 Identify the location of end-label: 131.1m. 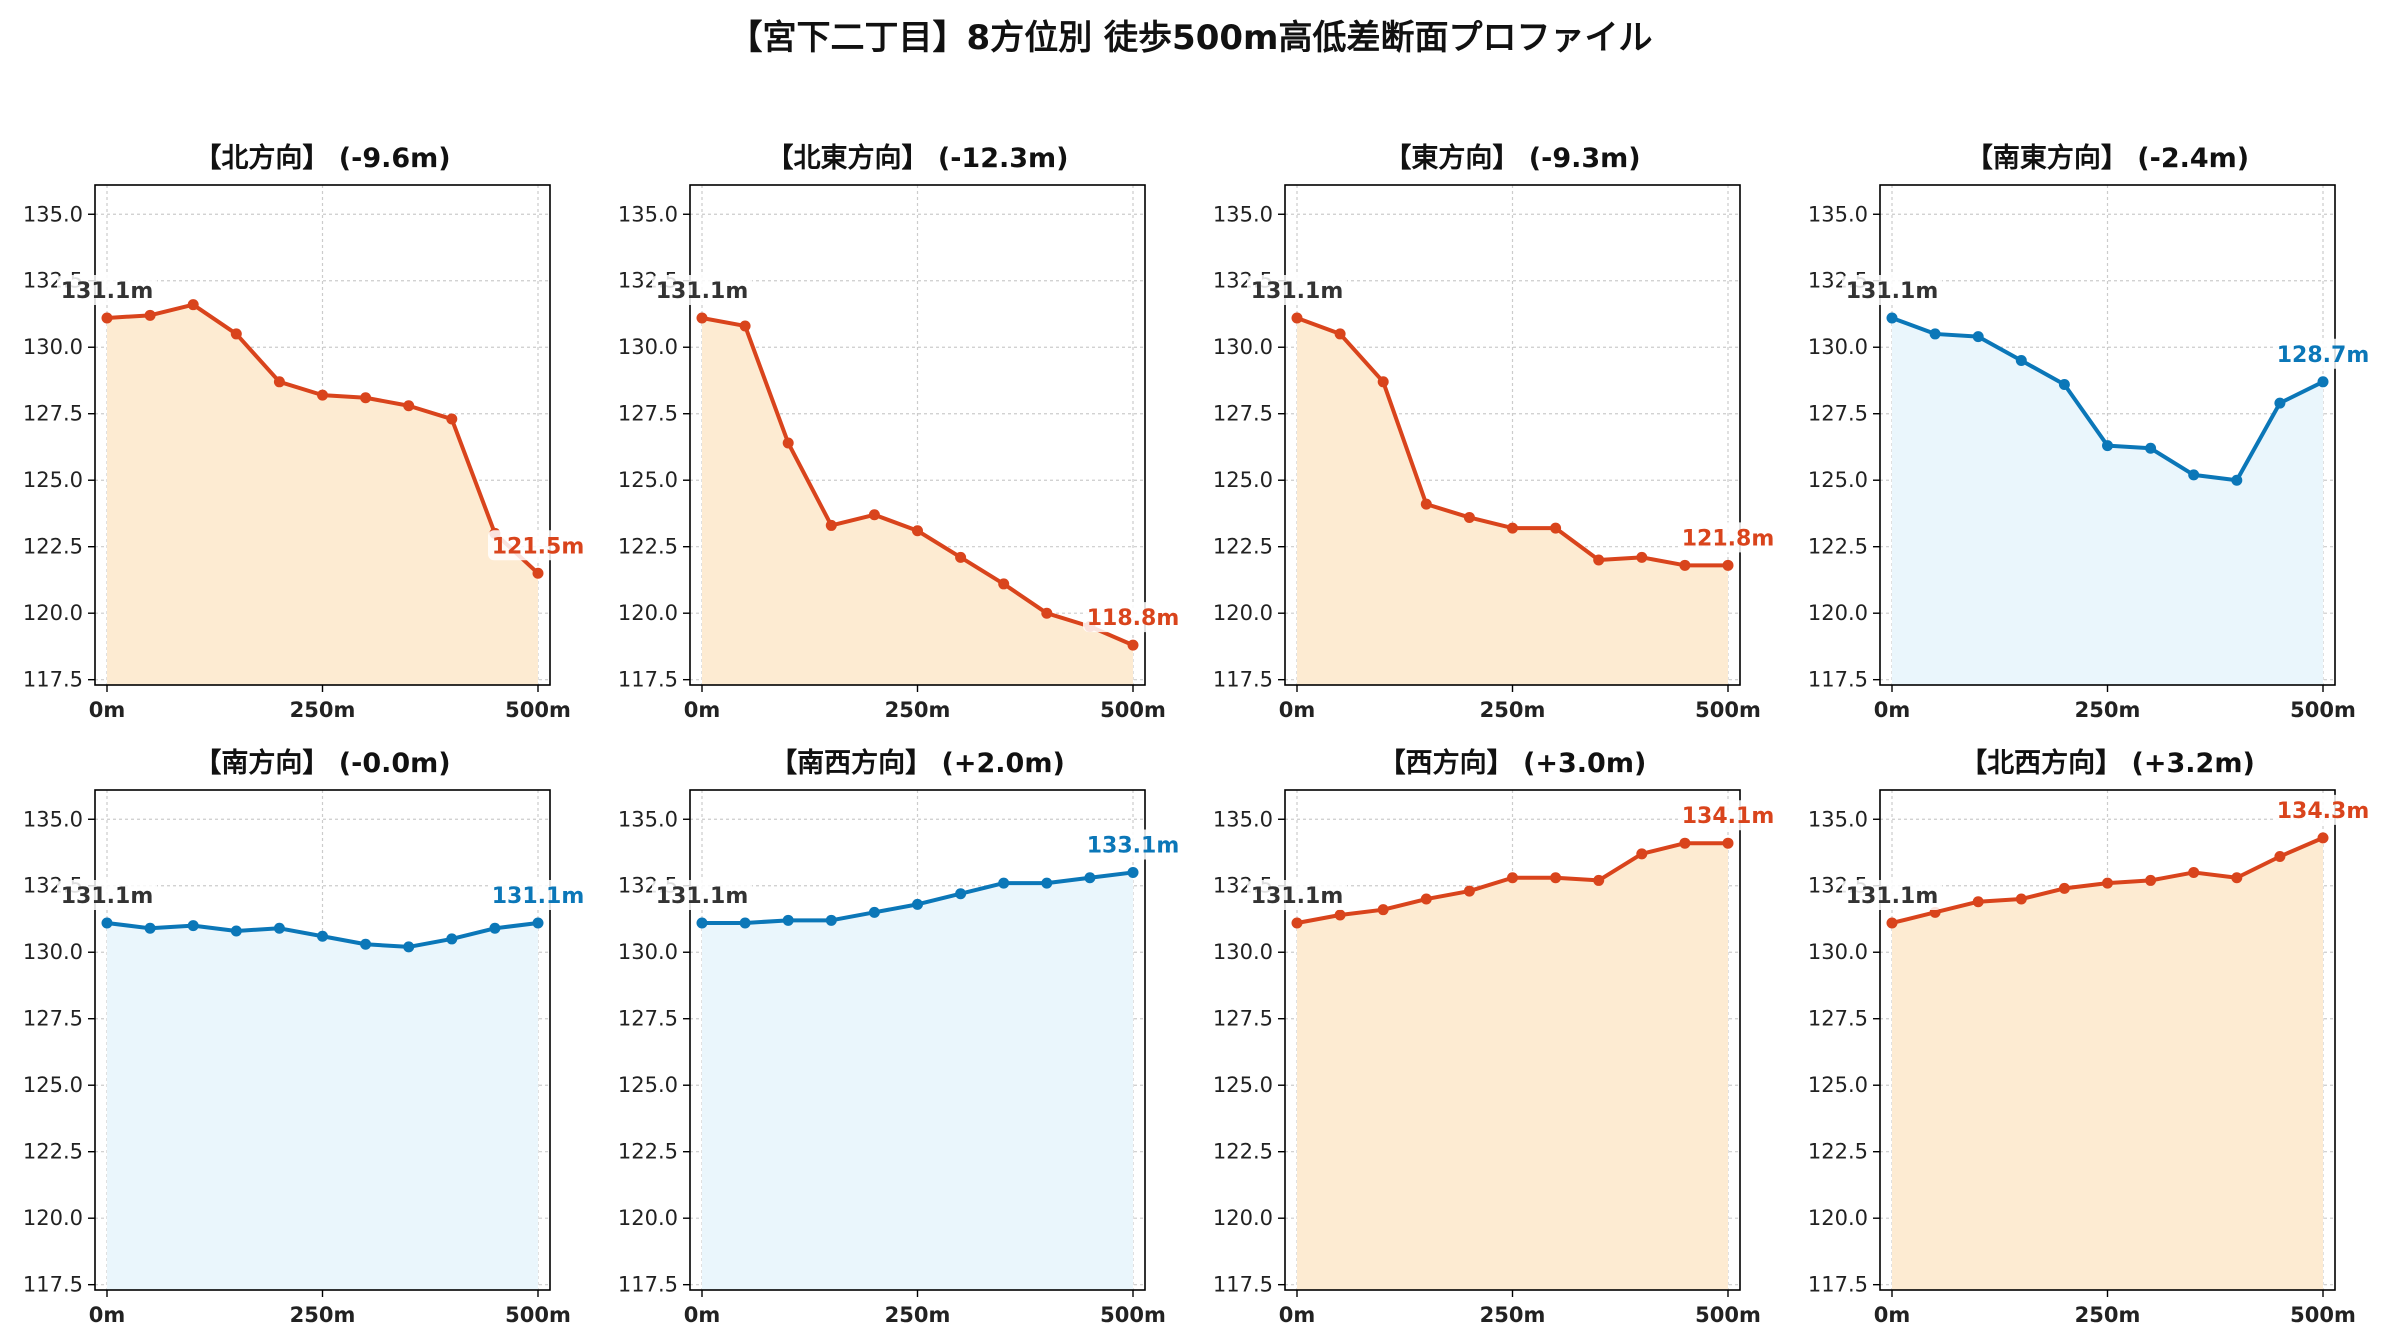
(538, 896).